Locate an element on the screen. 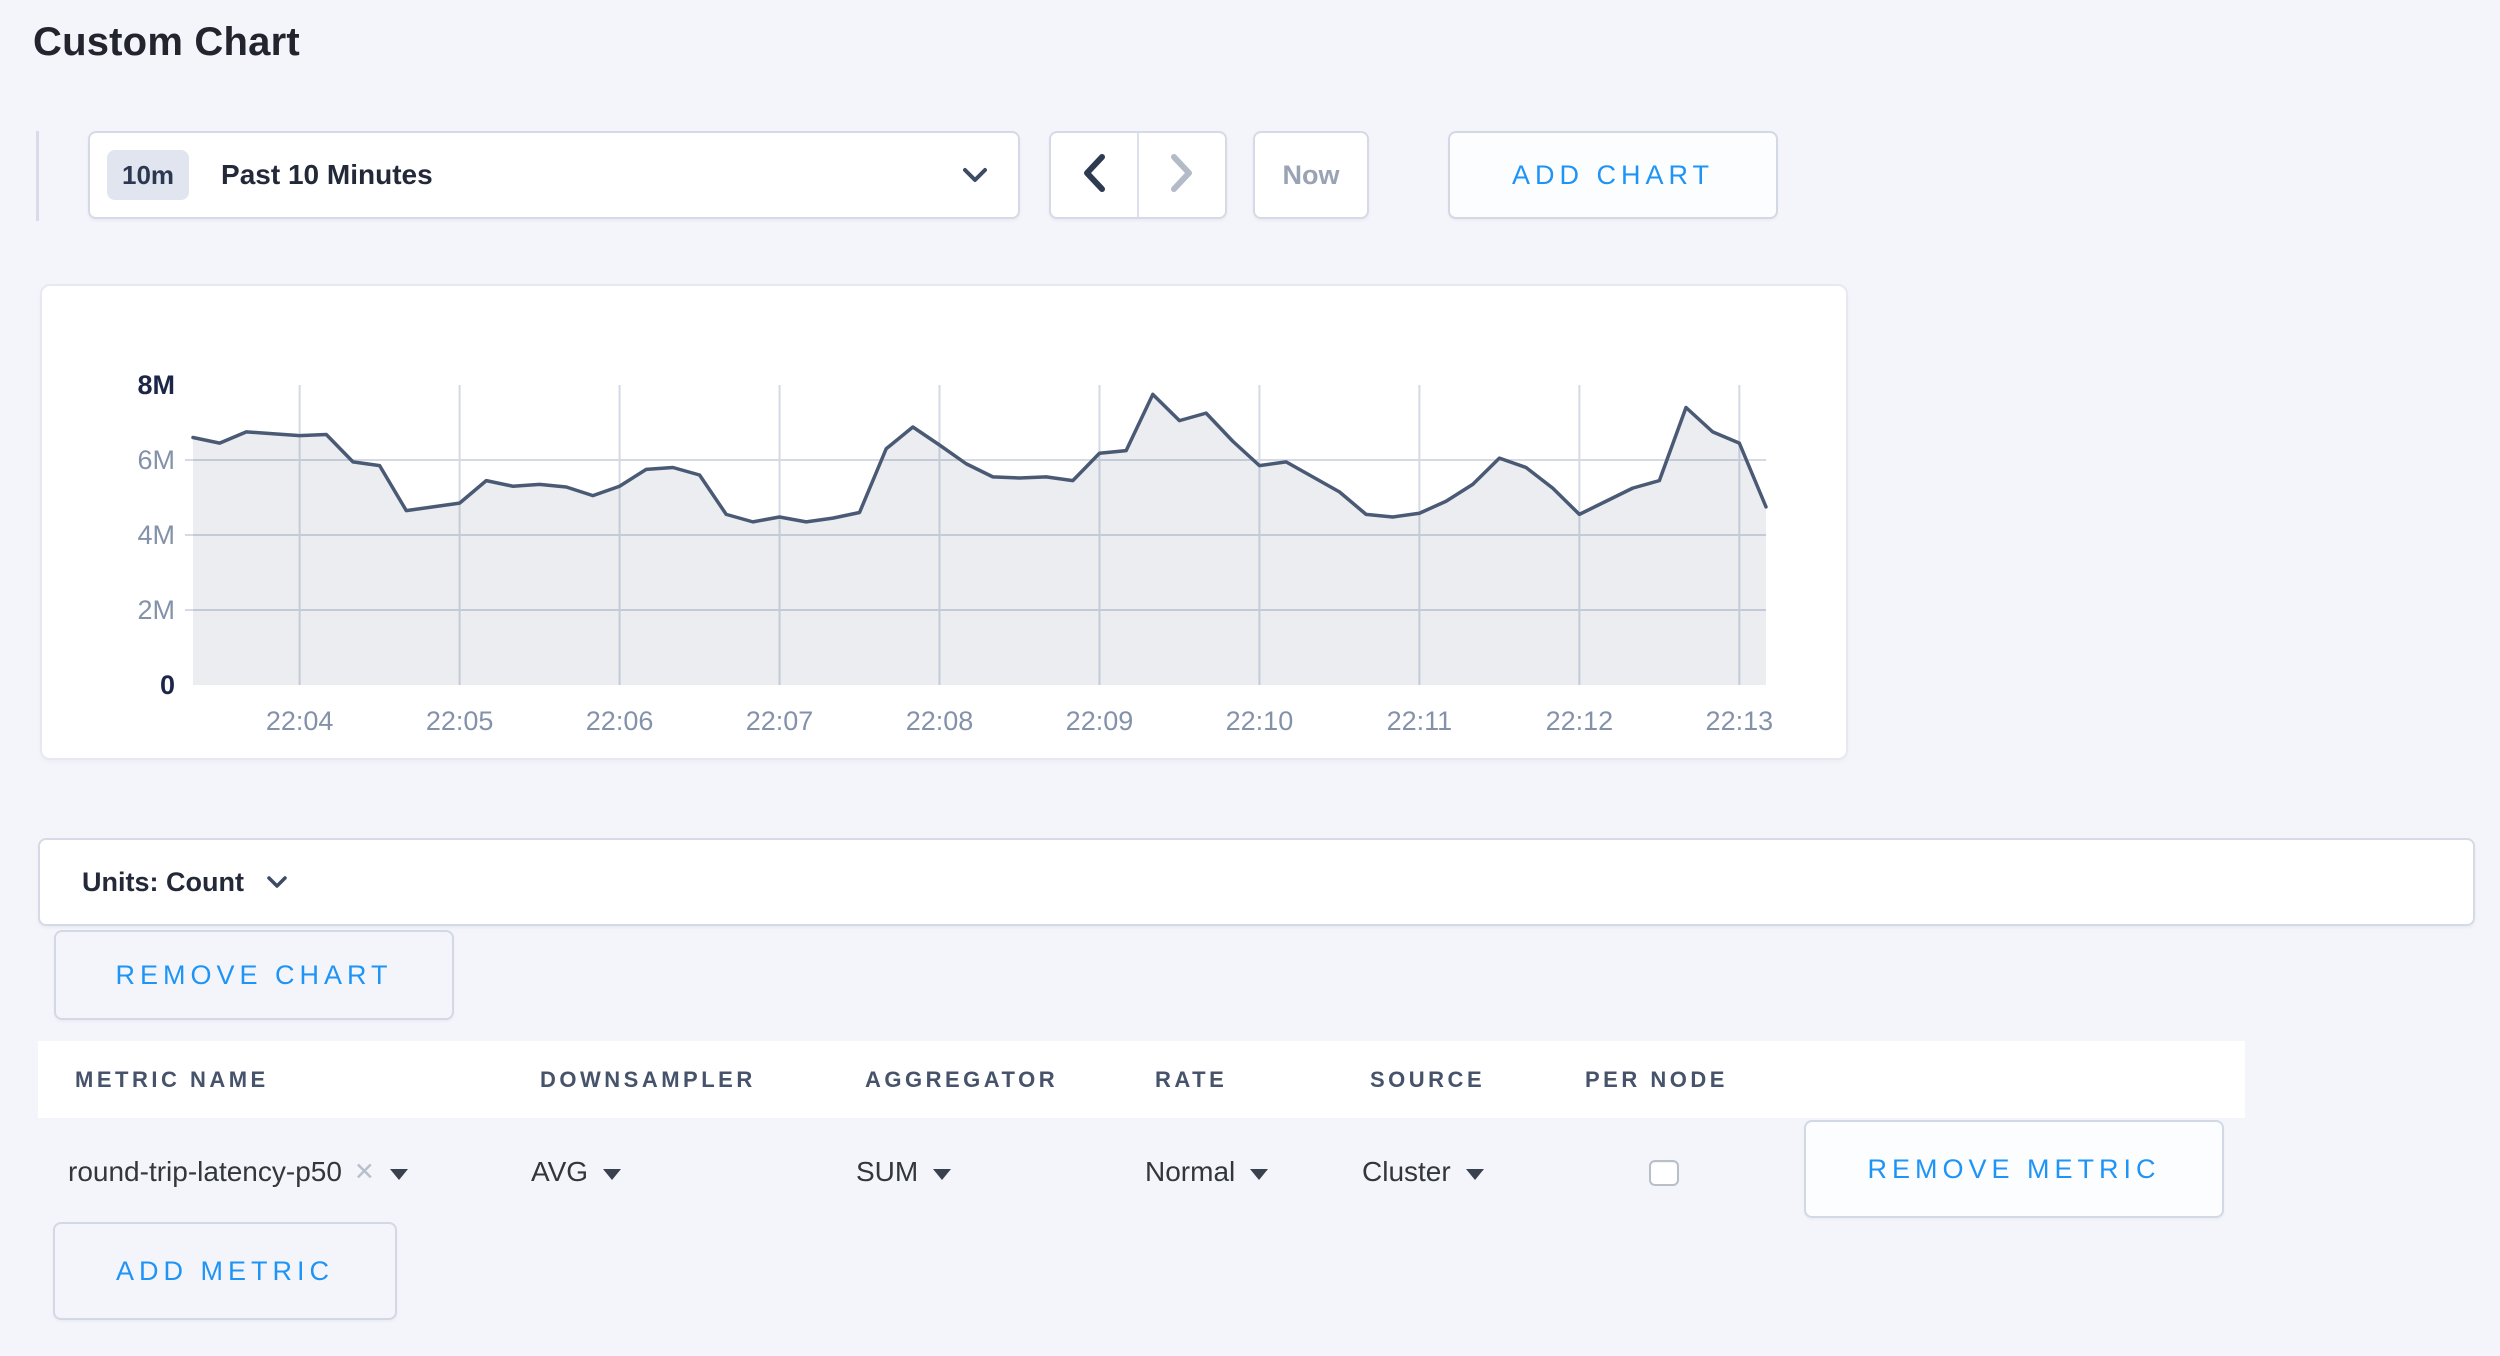 This screenshot has width=2500, height=1356. svg-text: 22:09 is located at coordinates (1100, 721).